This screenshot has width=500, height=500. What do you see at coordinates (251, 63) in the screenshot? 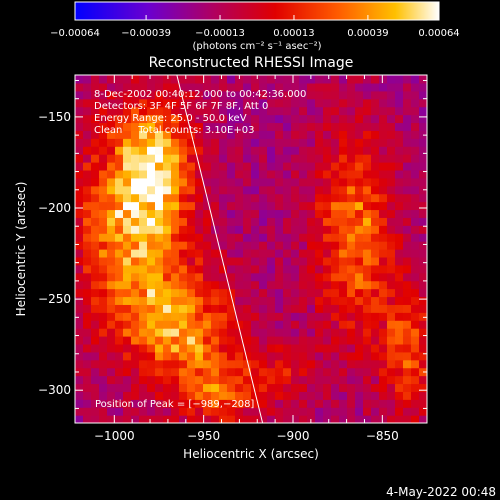
I see `chart-title: Reconstructed RHESSI Image` at bounding box center [251, 63].